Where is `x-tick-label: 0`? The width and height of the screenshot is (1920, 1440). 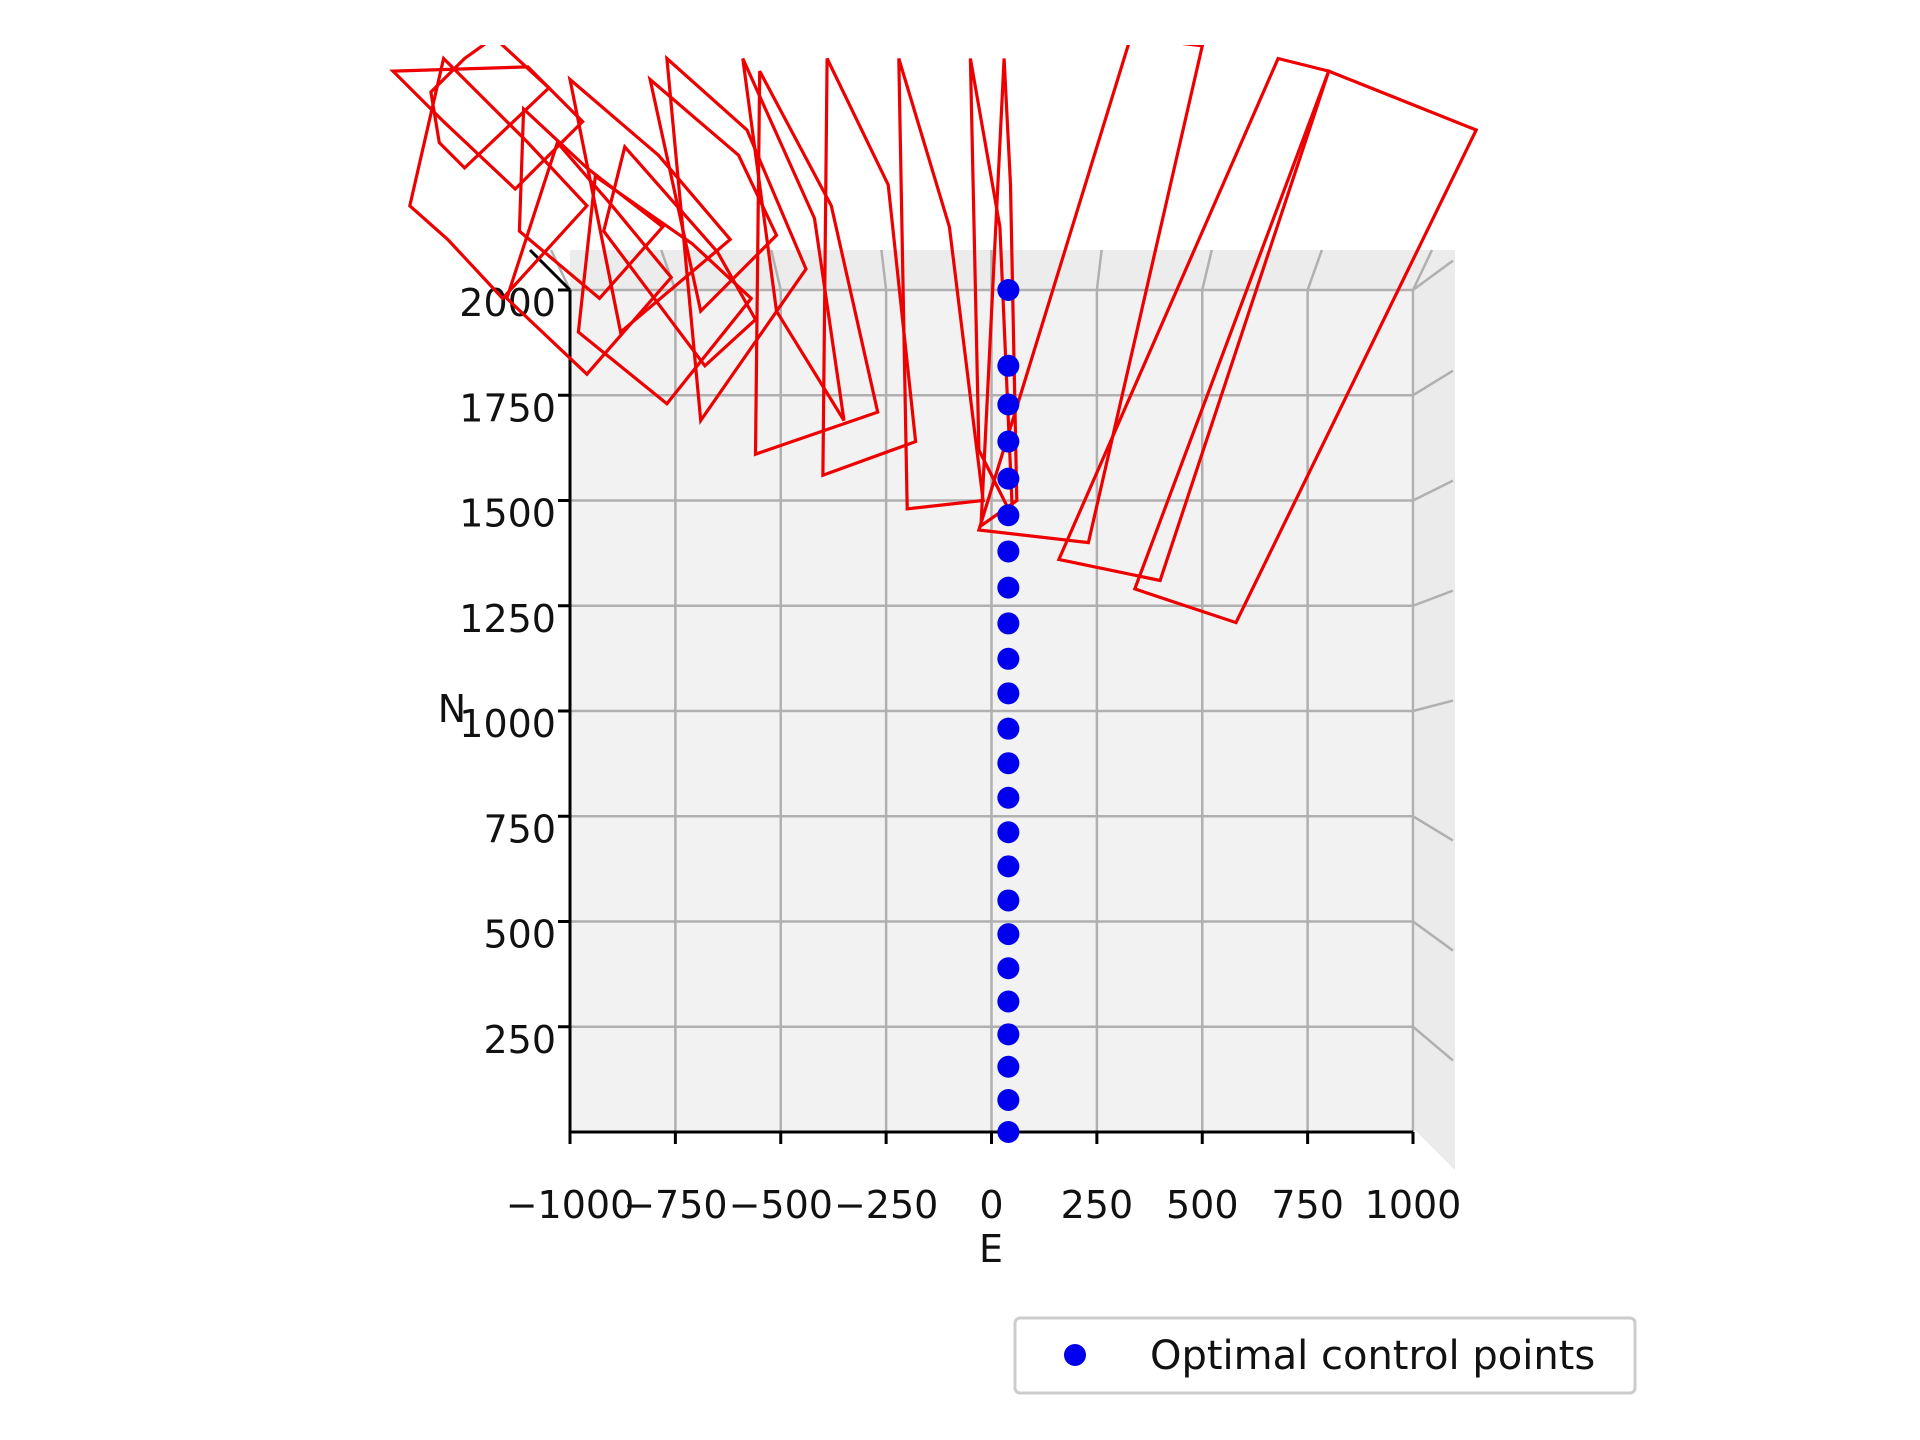
x-tick-label: 0 is located at coordinates (991, 1205).